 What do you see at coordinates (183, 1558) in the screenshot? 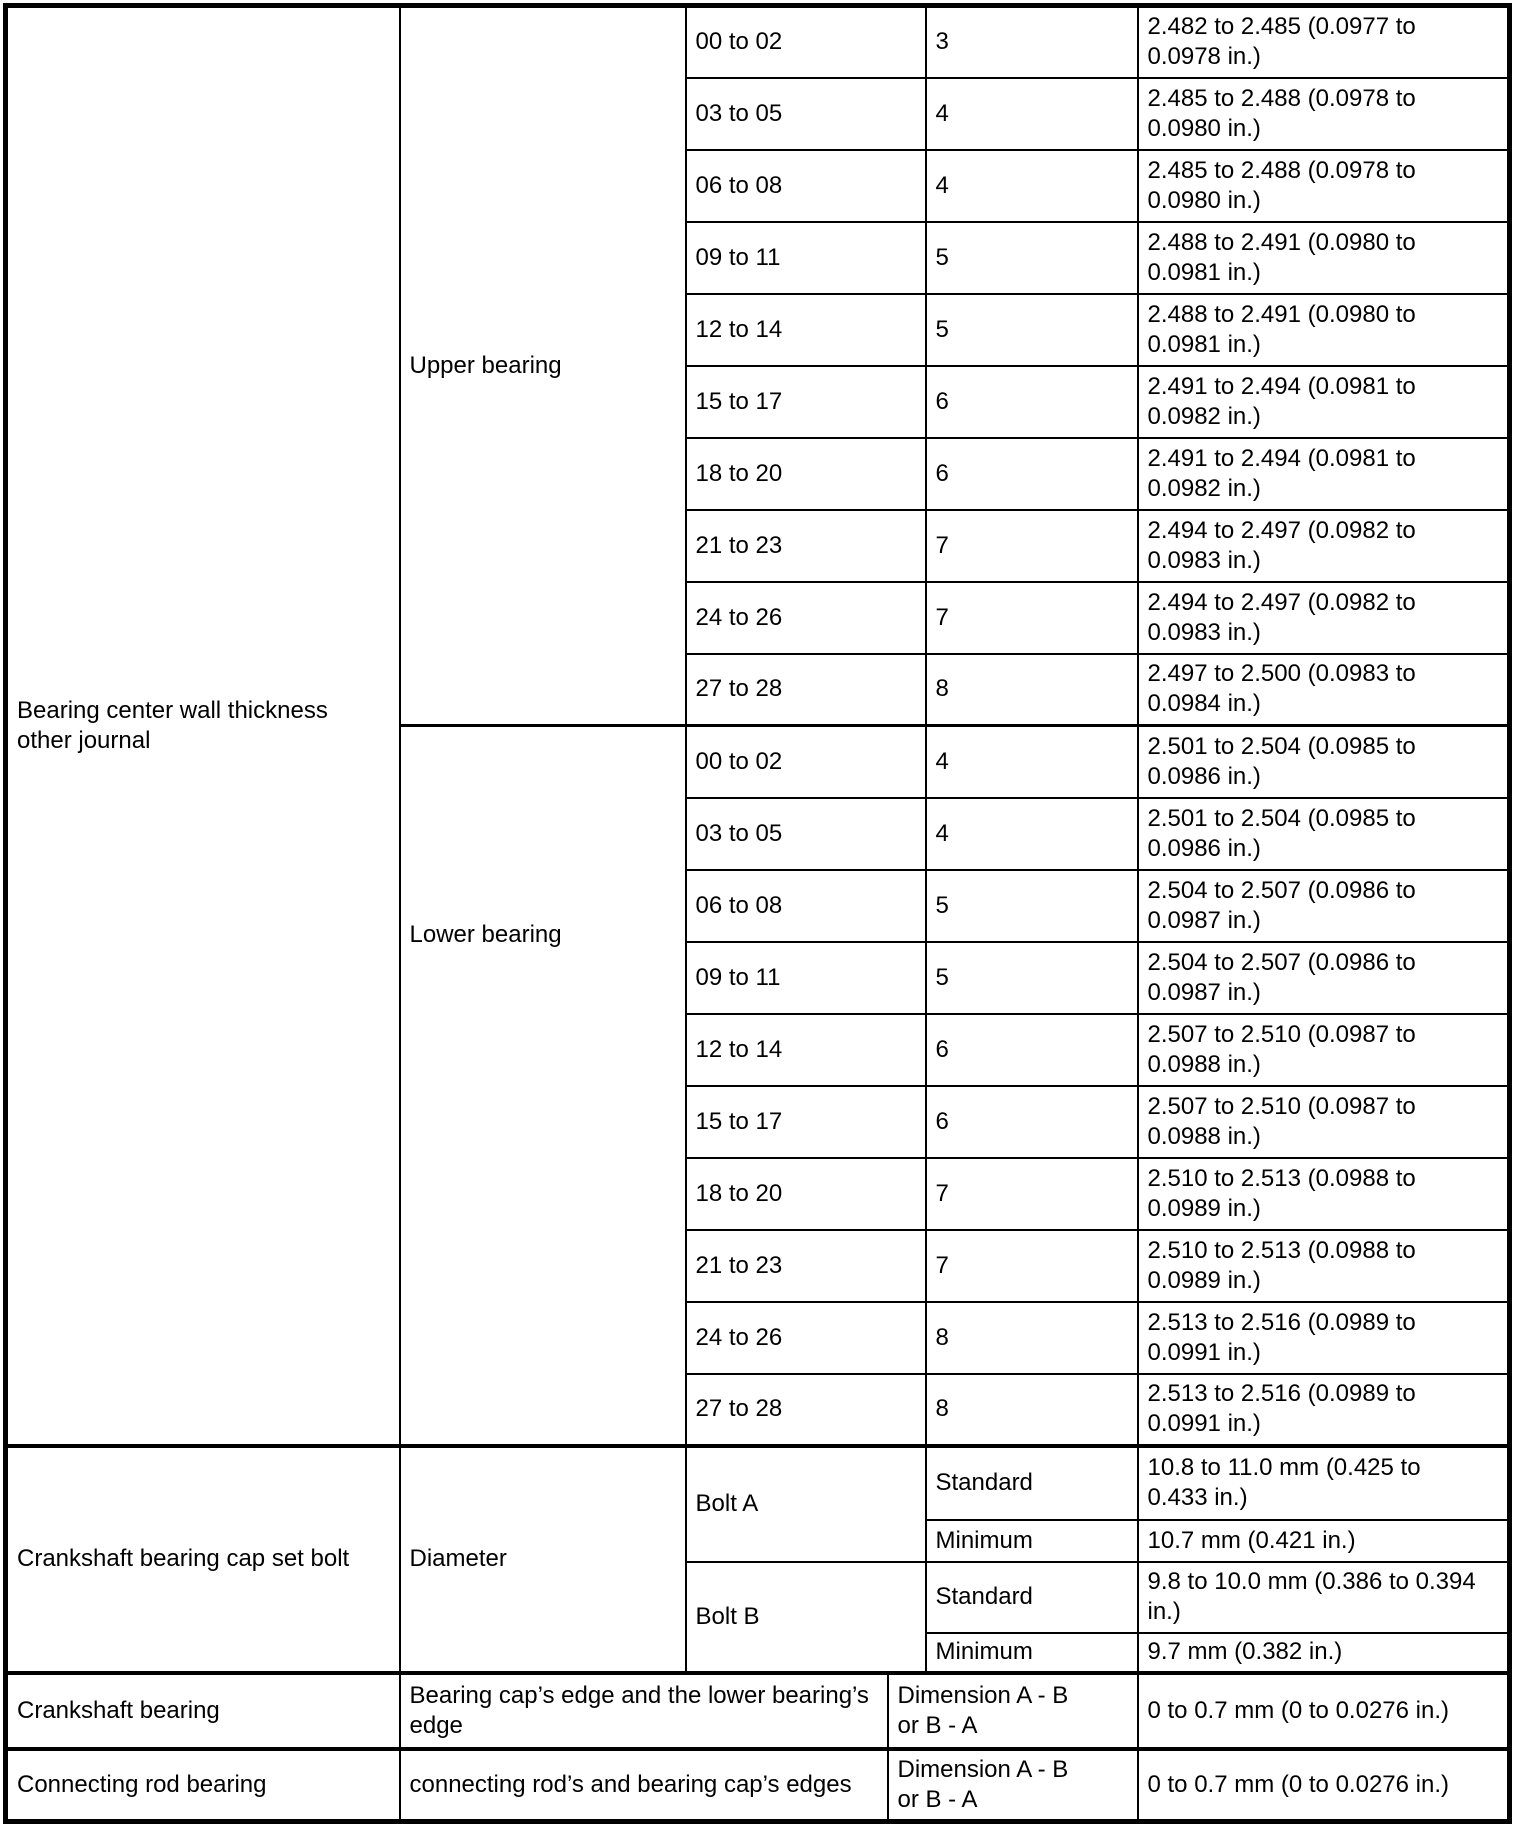
I see `row-group-label: Crankshaft bearing cap set bolt` at bounding box center [183, 1558].